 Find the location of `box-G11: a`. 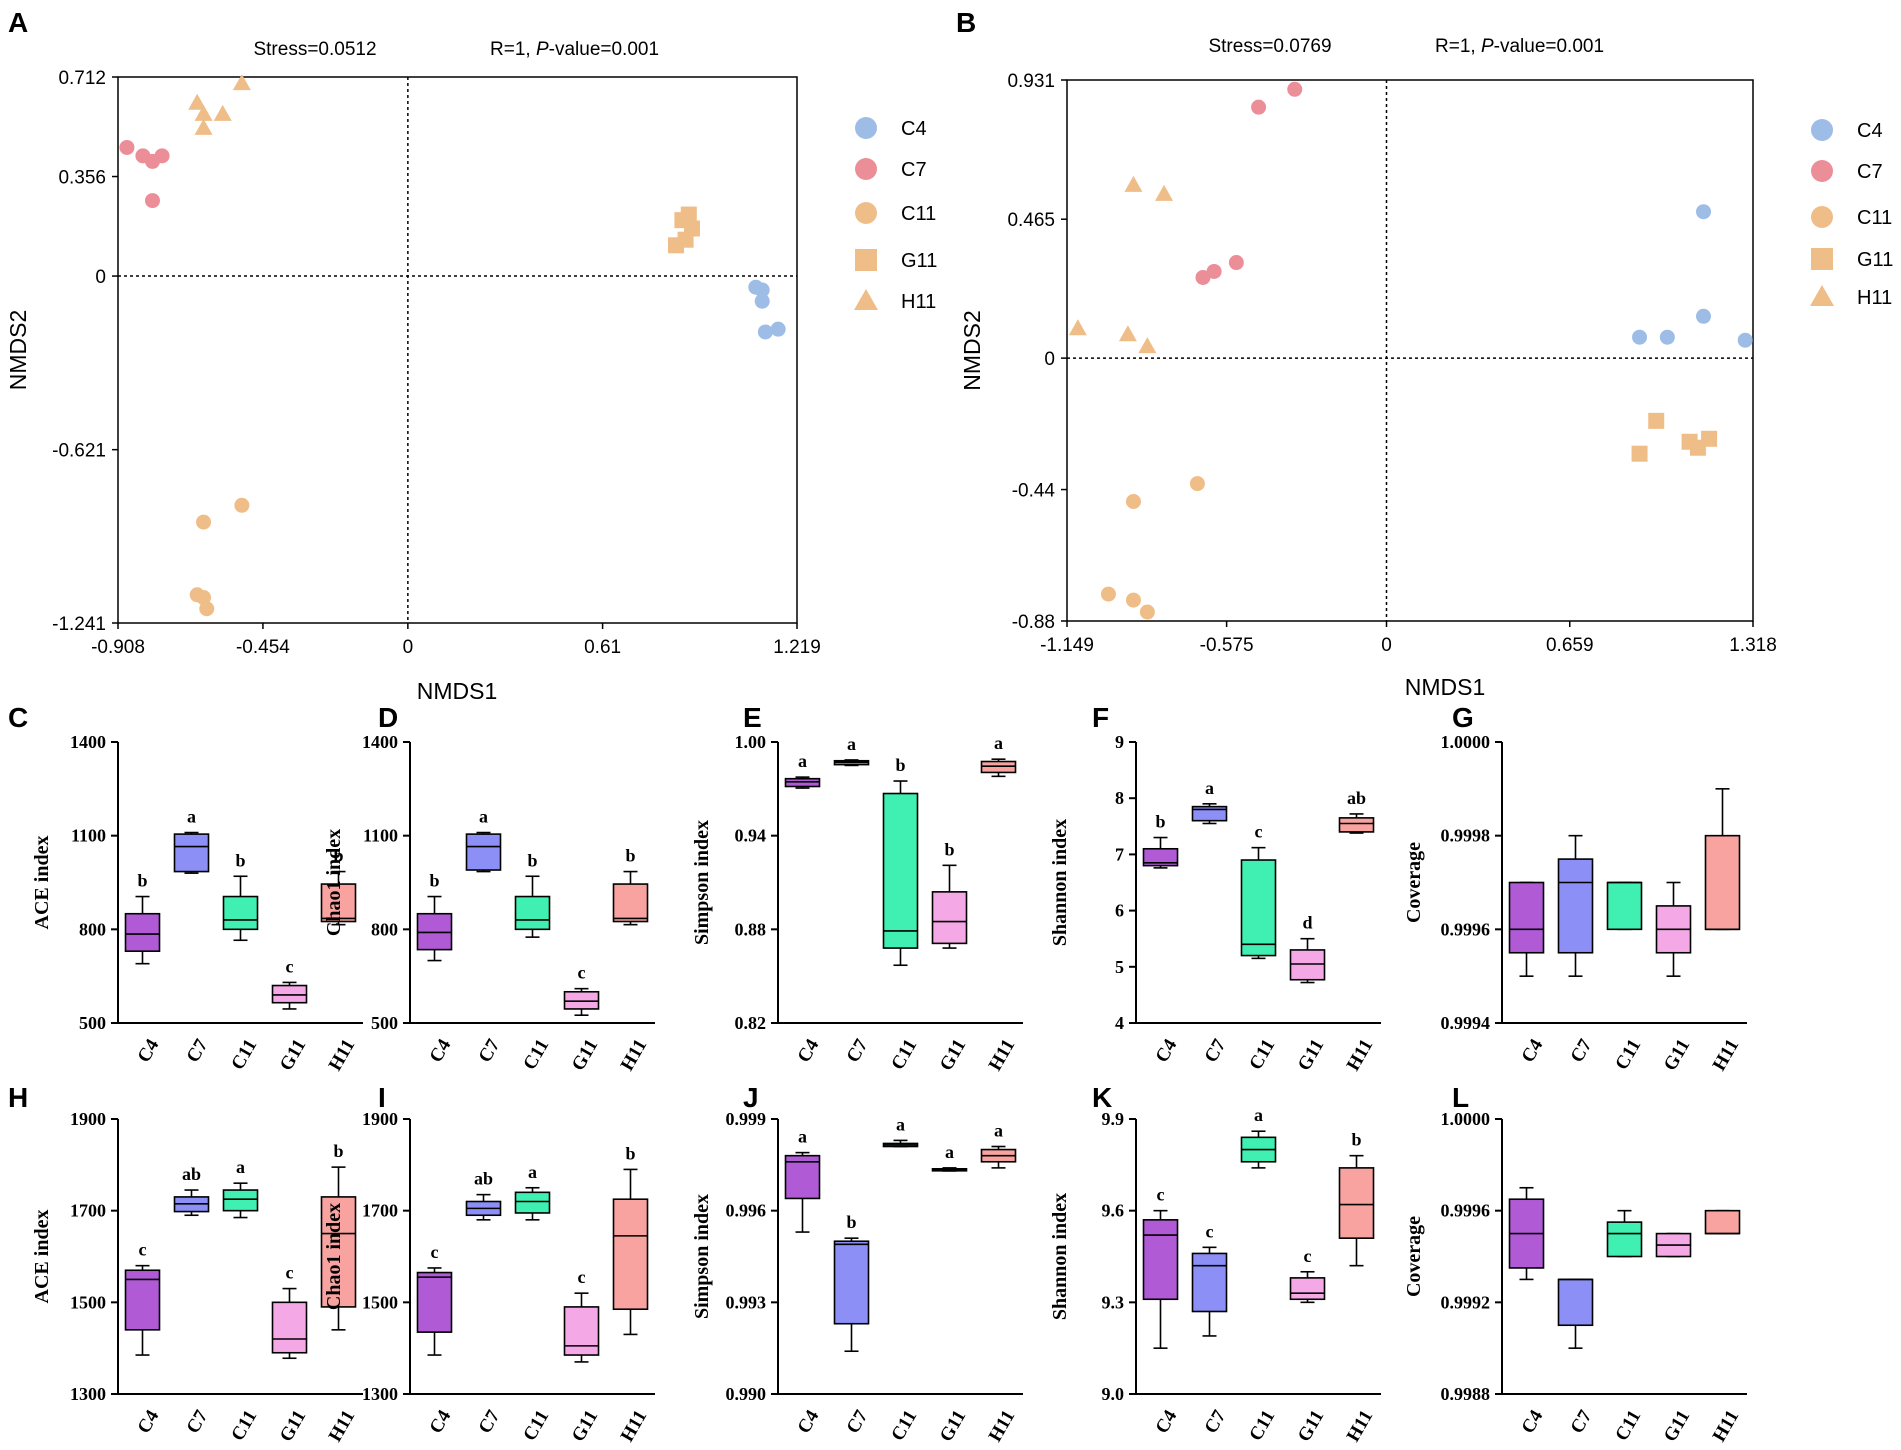

box-G11: a is located at coordinates (949, 1157).